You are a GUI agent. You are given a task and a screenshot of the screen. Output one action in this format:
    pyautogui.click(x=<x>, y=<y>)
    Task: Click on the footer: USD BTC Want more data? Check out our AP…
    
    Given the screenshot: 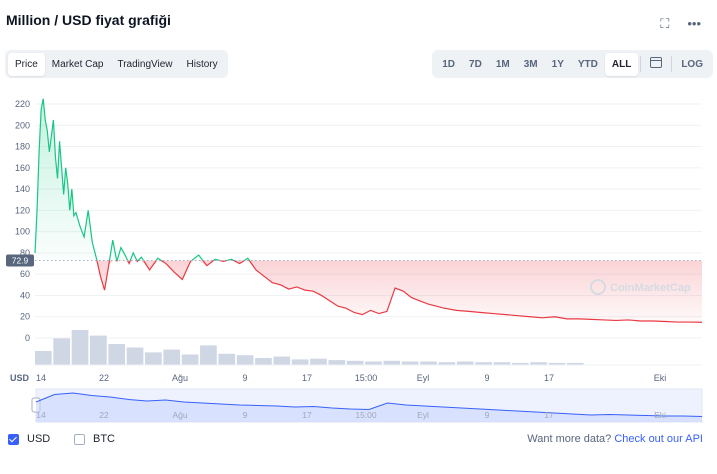 What is the action you would take?
    pyautogui.click(x=358, y=439)
    